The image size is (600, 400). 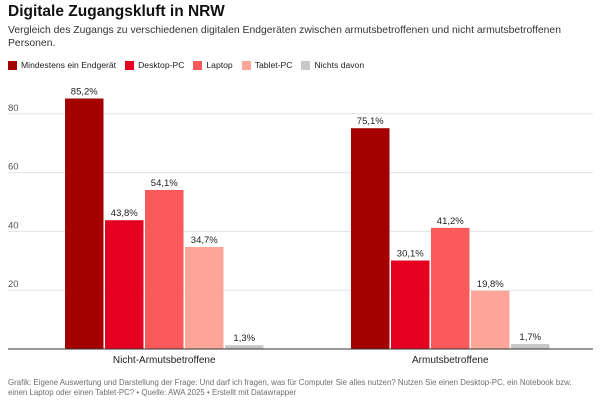 What do you see at coordinates (244, 338) in the screenshot?
I see `data-label-nichts-davon: 1,3%` at bounding box center [244, 338].